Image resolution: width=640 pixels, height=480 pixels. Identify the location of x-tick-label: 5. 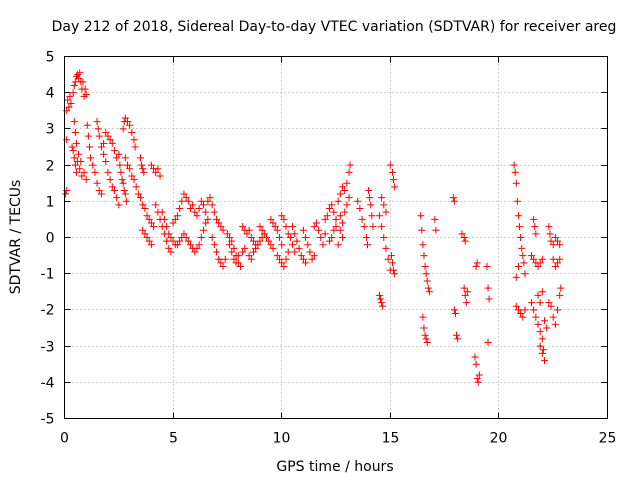
(173, 439).